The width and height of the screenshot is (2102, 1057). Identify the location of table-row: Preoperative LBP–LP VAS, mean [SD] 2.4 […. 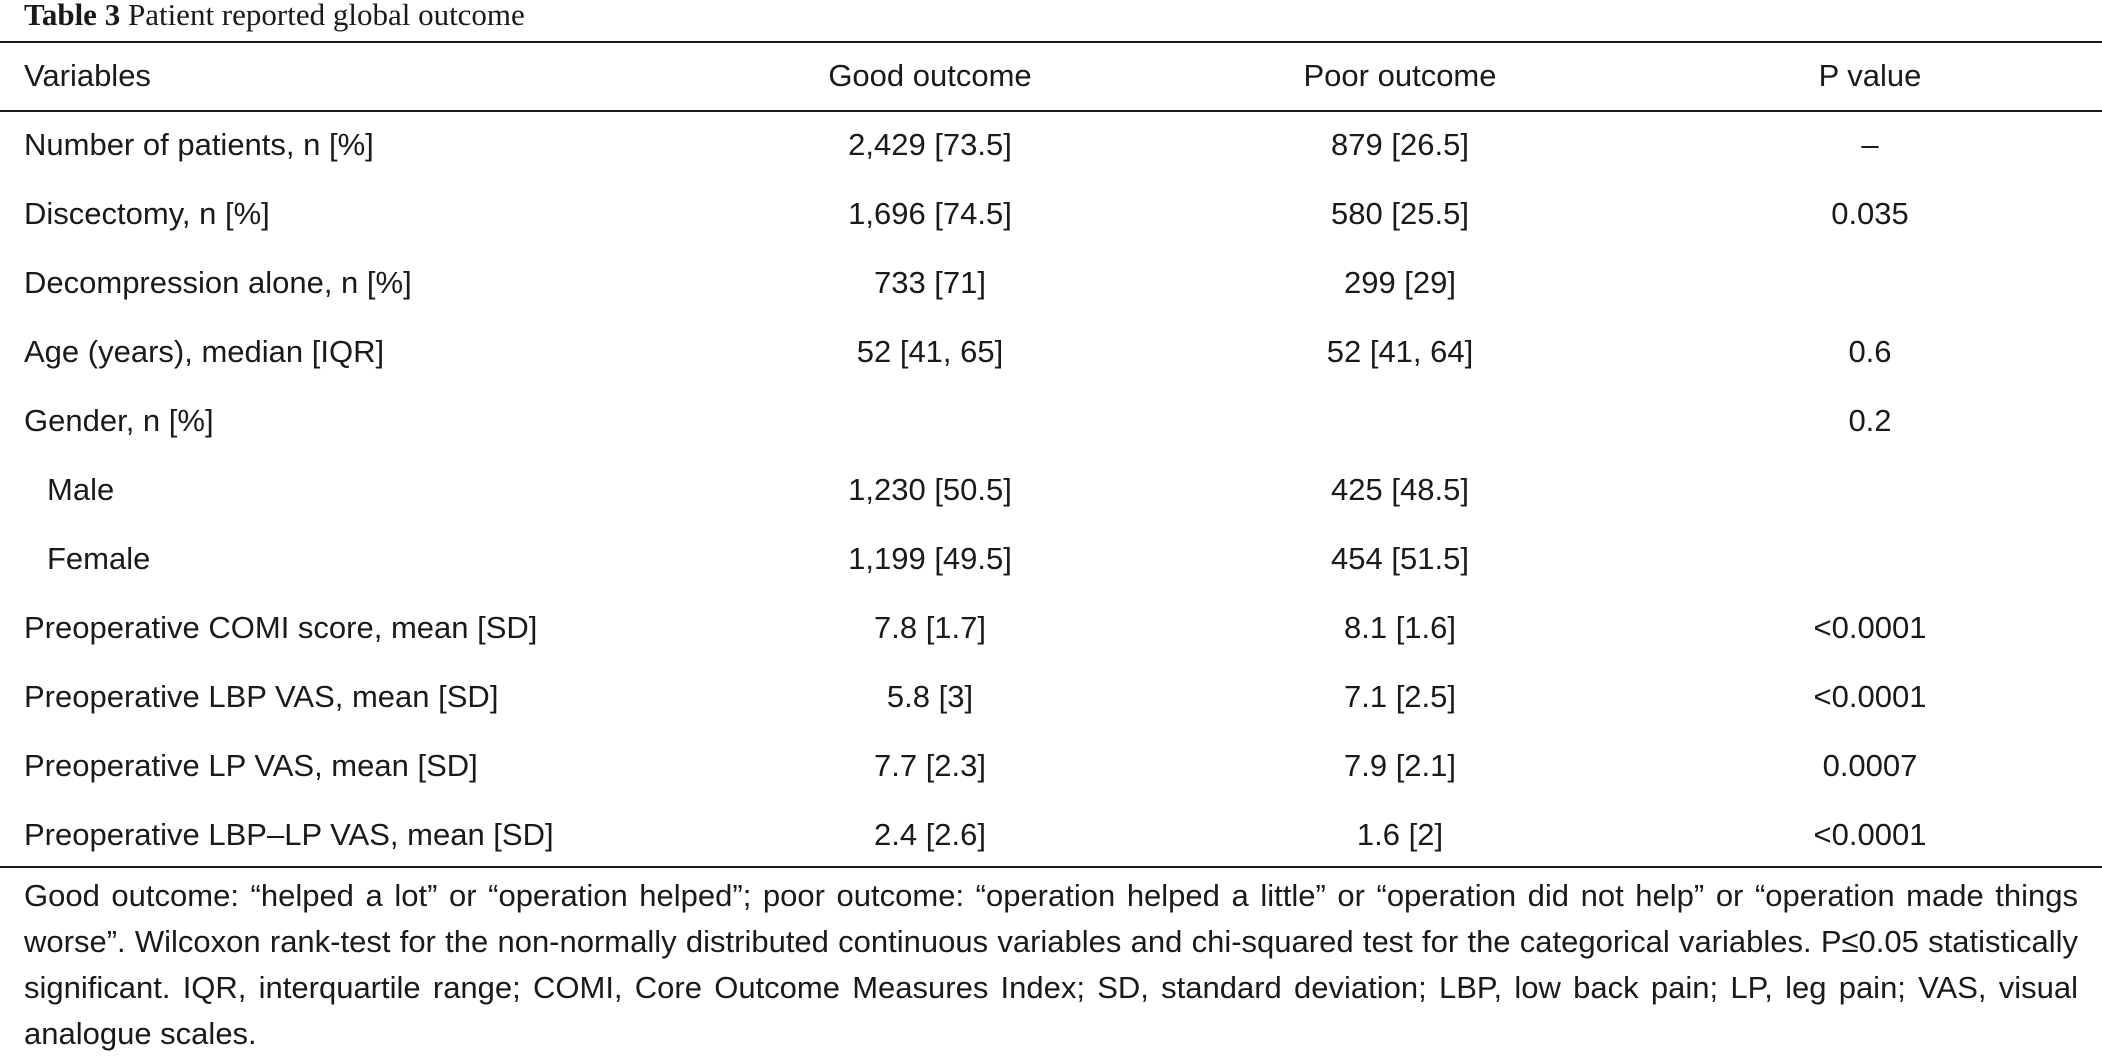
(1051, 834).